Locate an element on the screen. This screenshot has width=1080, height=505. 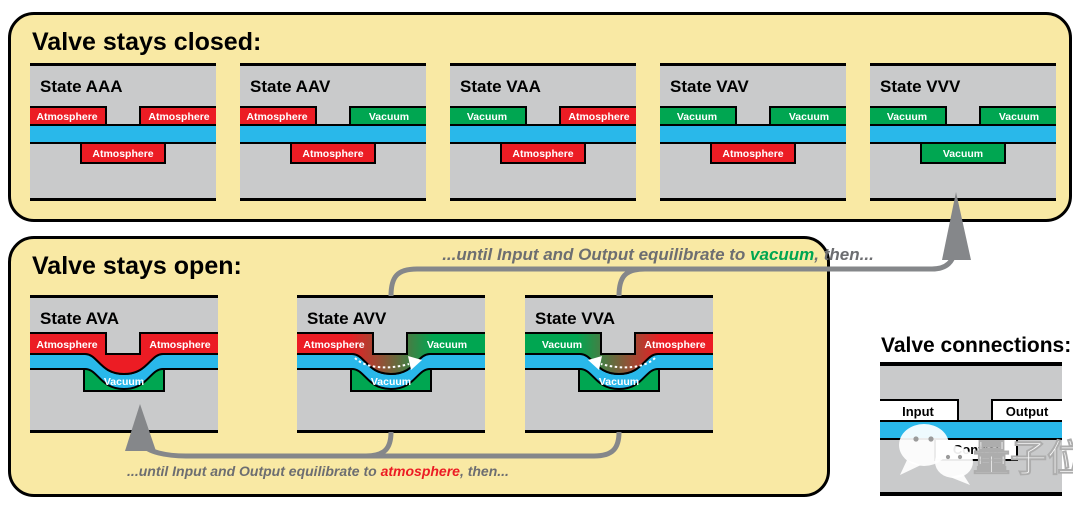
state-card-aav: State AAV Atmosphere Vacuum Atmosphere is located at coordinates (333, 132).